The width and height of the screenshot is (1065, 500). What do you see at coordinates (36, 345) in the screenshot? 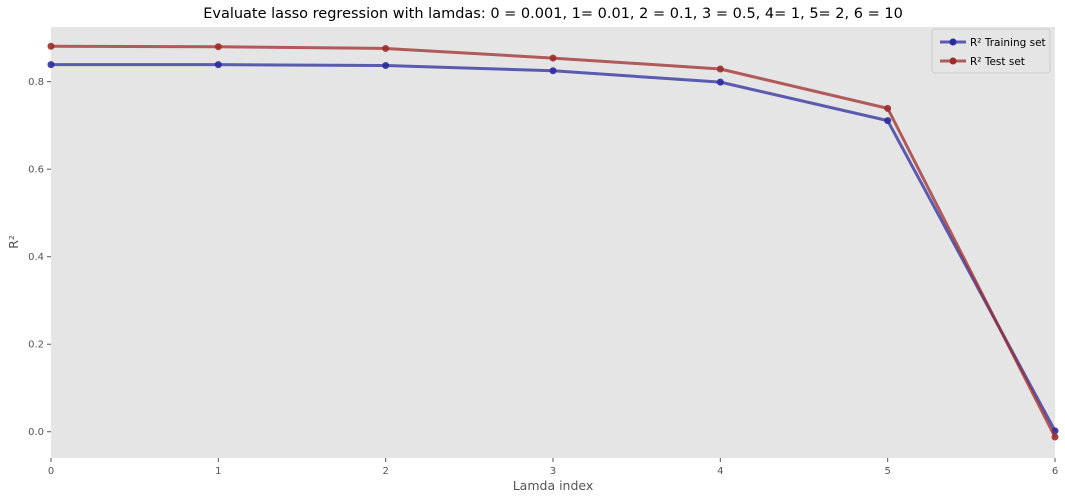
I see `y-tick-label: 0.2` at bounding box center [36, 345].